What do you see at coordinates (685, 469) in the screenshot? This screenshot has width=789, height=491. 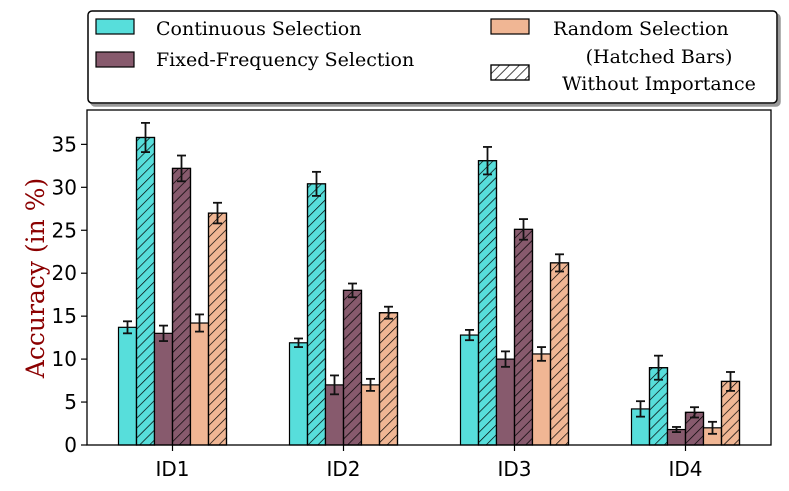 I see `x-tick-label: ID4` at bounding box center [685, 469].